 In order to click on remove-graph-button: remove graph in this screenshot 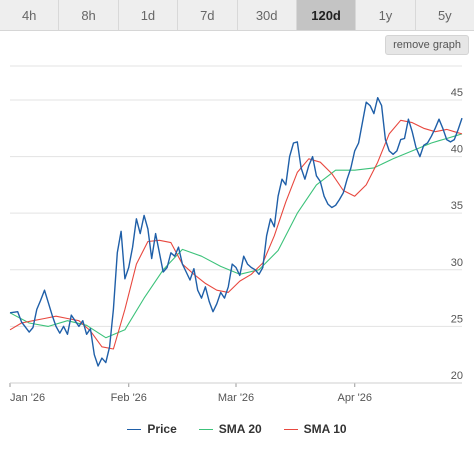, I will do `click(427, 45)`.